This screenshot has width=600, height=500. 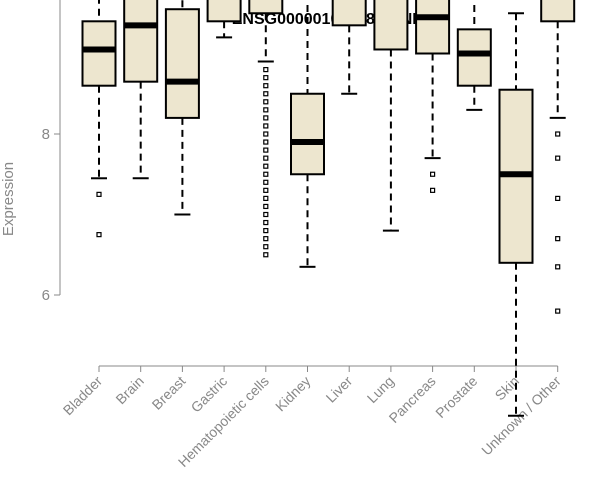 I want to click on y-tick-label: 8, so click(x=46, y=134).